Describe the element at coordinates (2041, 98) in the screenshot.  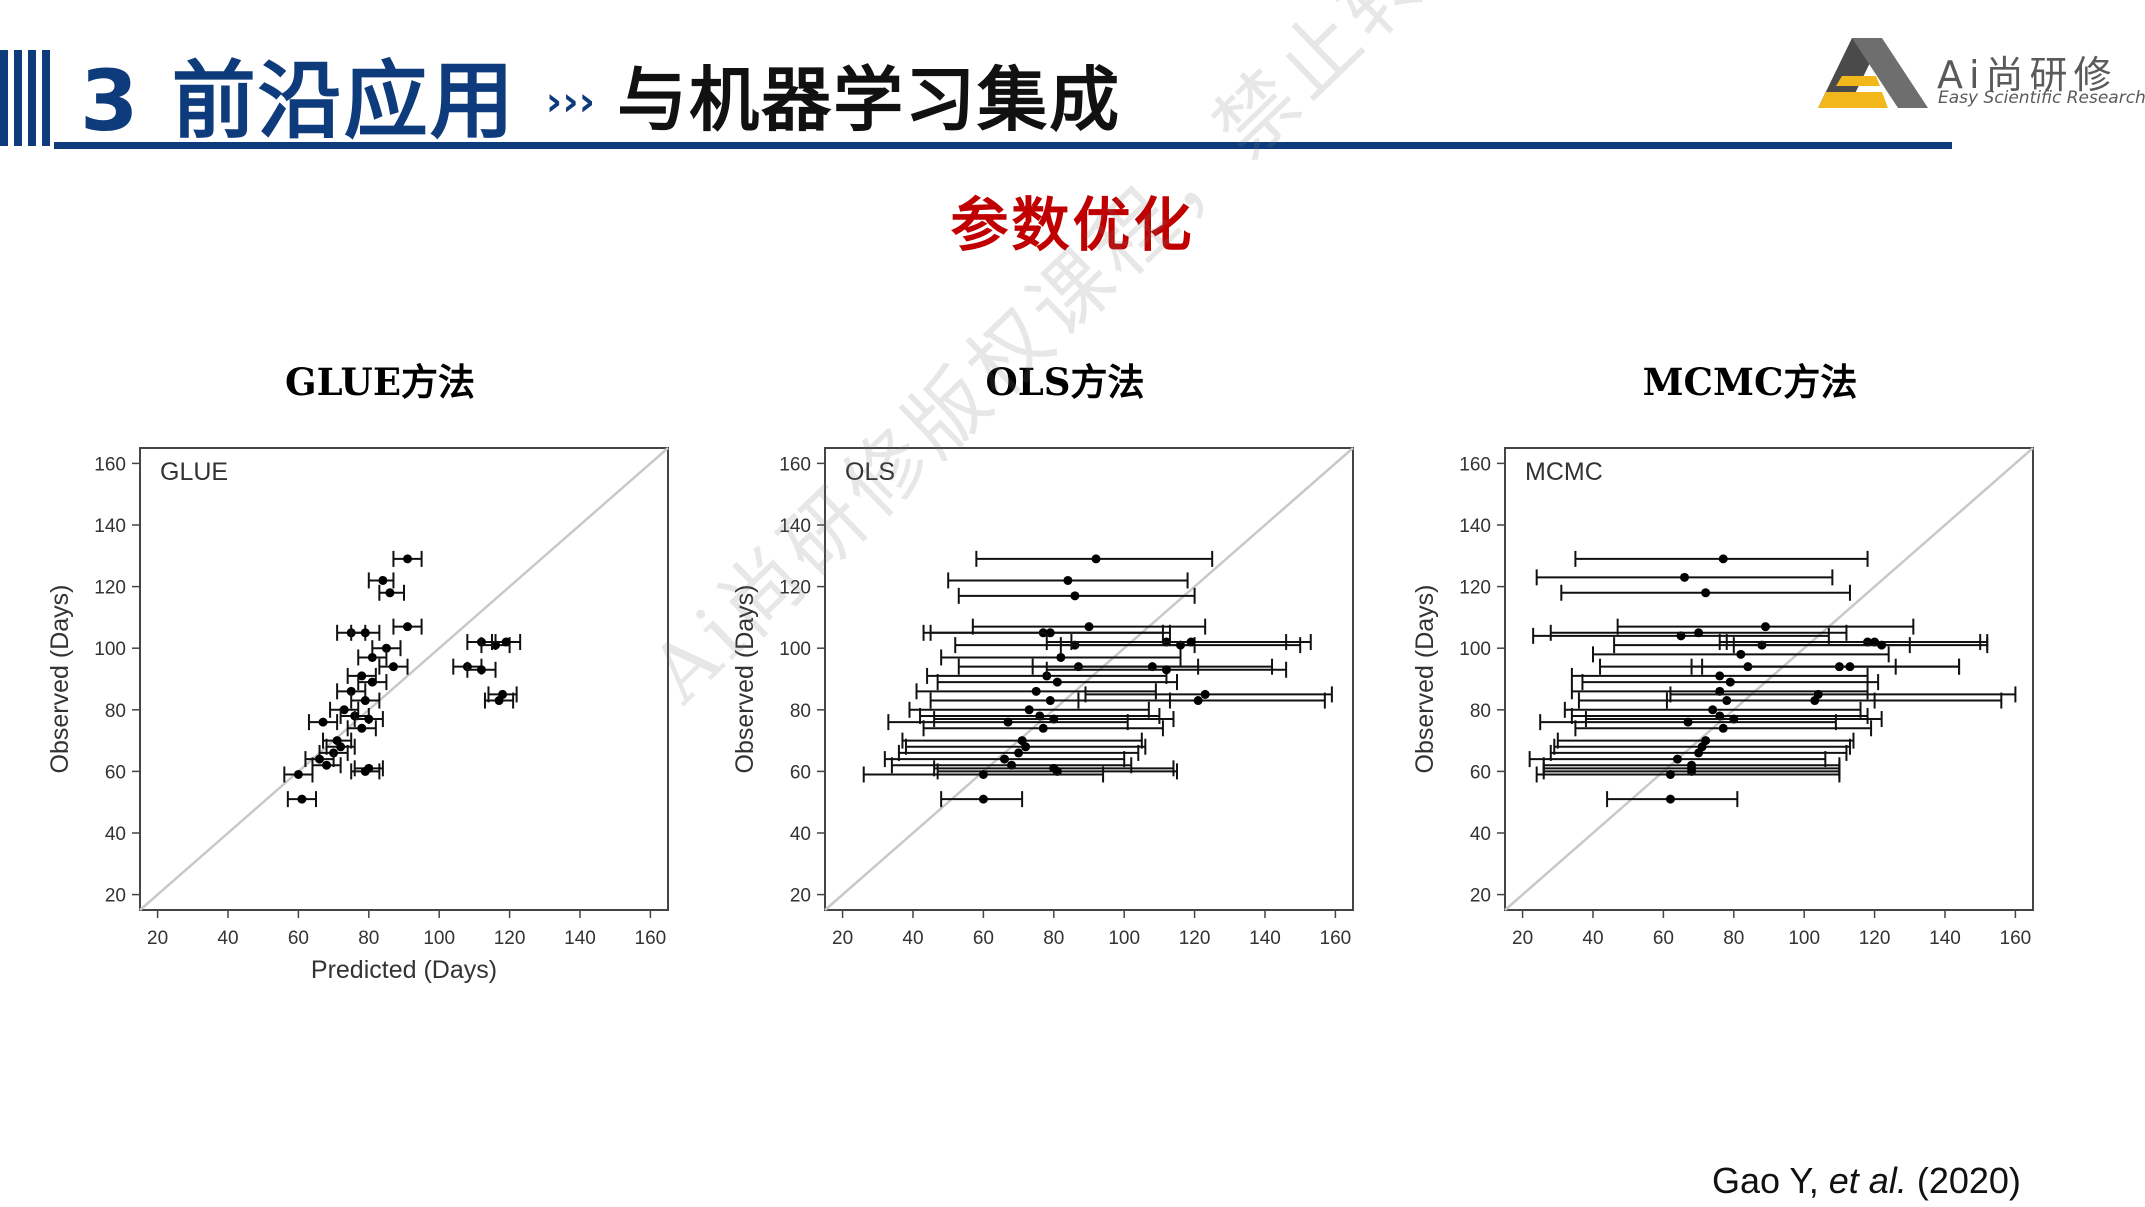
I see `logo-tagline: Easy Scientific Research` at that location.